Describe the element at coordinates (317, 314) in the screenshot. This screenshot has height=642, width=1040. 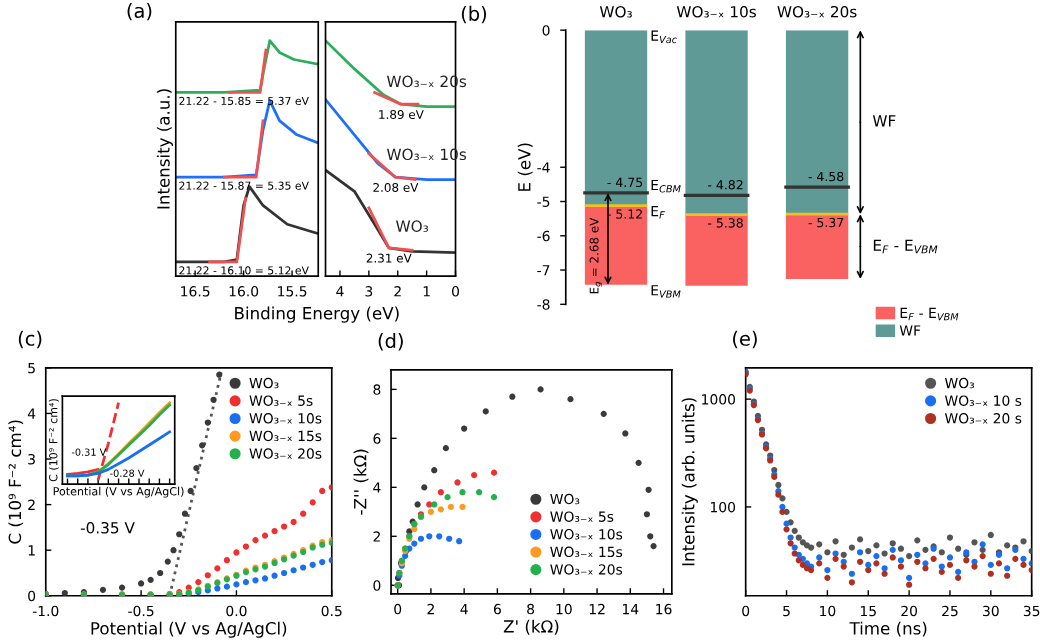
I see `x-axis-title: Binding Energy (eV)` at that location.